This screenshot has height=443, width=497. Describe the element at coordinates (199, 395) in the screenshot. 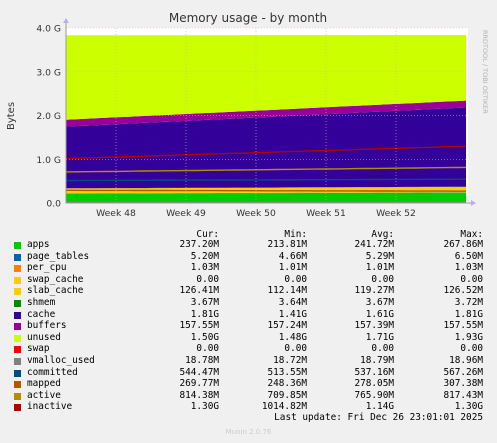

I see `legend-value-cur: 814.38M` at that location.